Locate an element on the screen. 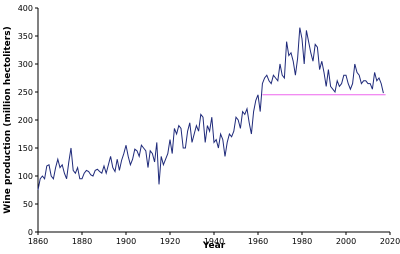  y-tick-label: 300 is located at coordinates (25, 64).